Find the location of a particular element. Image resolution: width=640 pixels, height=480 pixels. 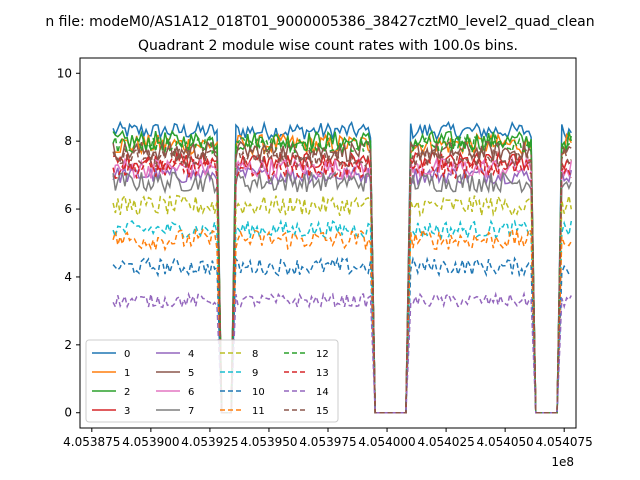

legend-label-0: 0 is located at coordinates (127, 354).